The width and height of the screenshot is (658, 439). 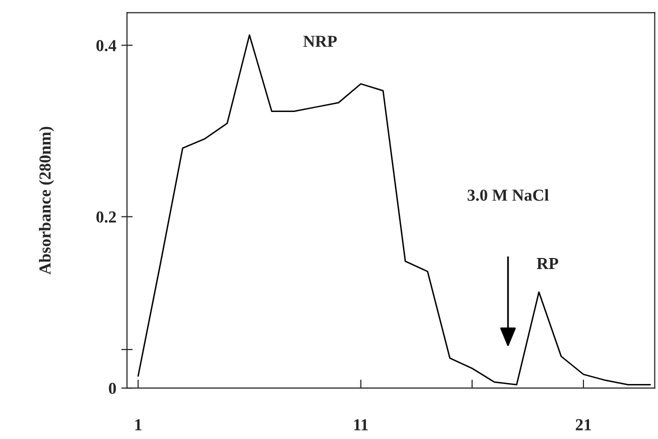 What do you see at coordinates (138, 424) in the screenshot?
I see `x-tick-label: 1` at bounding box center [138, 424].